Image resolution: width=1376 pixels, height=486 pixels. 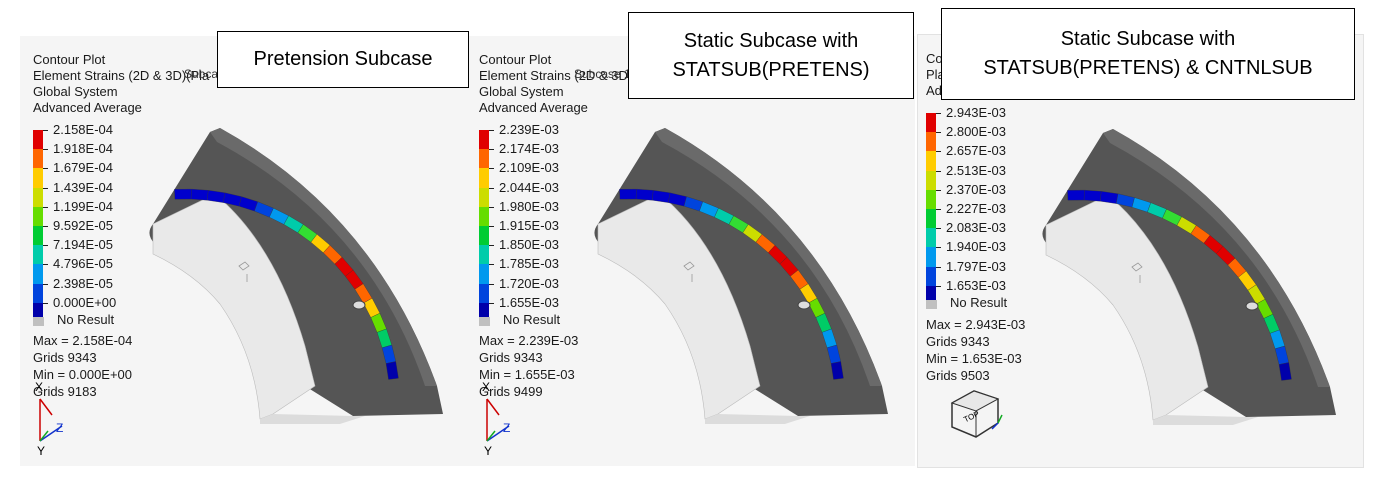 I want to click on legend-value: 2.657E-03, so click(x=976, y=151).